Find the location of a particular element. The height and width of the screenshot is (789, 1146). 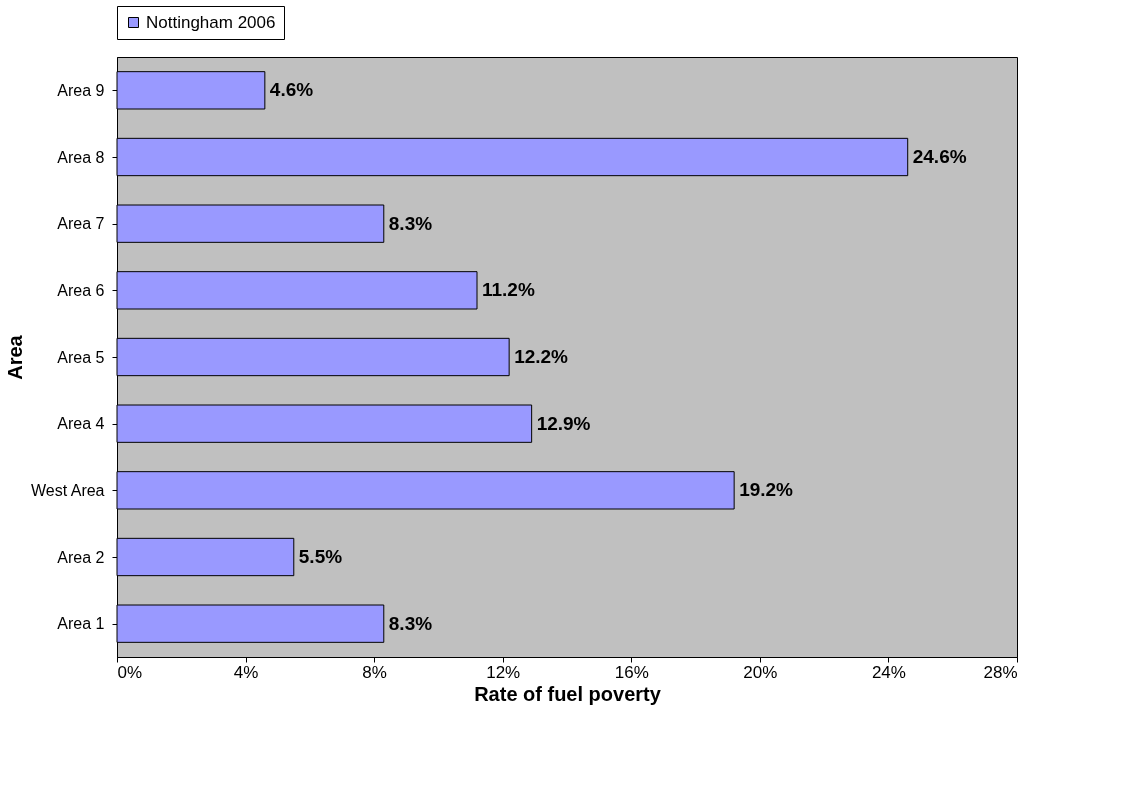

text: 12.9% is located at coordinates (563, 423).